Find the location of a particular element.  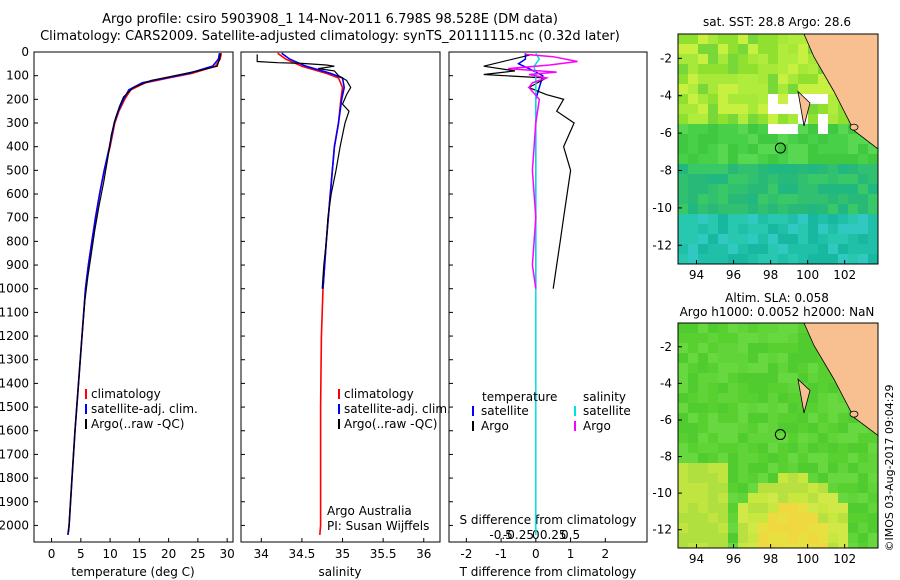

map-ytick-label: -4 is located at coordinates (666, 383).